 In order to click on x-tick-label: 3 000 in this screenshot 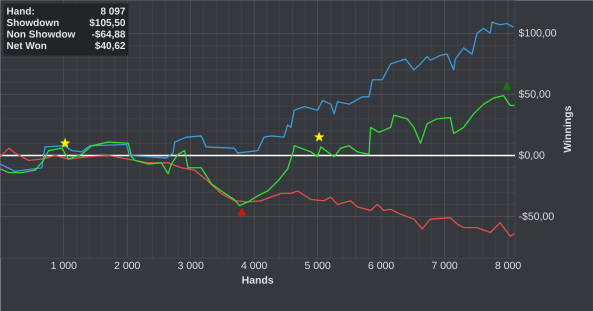, I will do `click(191, 266)`.